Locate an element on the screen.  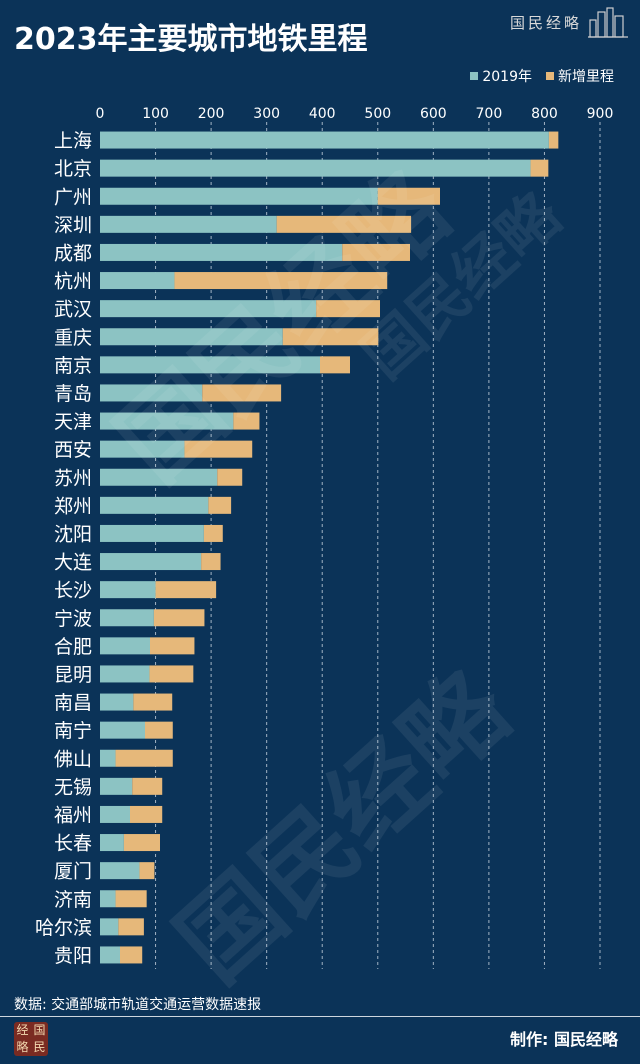
x-tick-label-600: 600 is located at coordinates (433, 114).